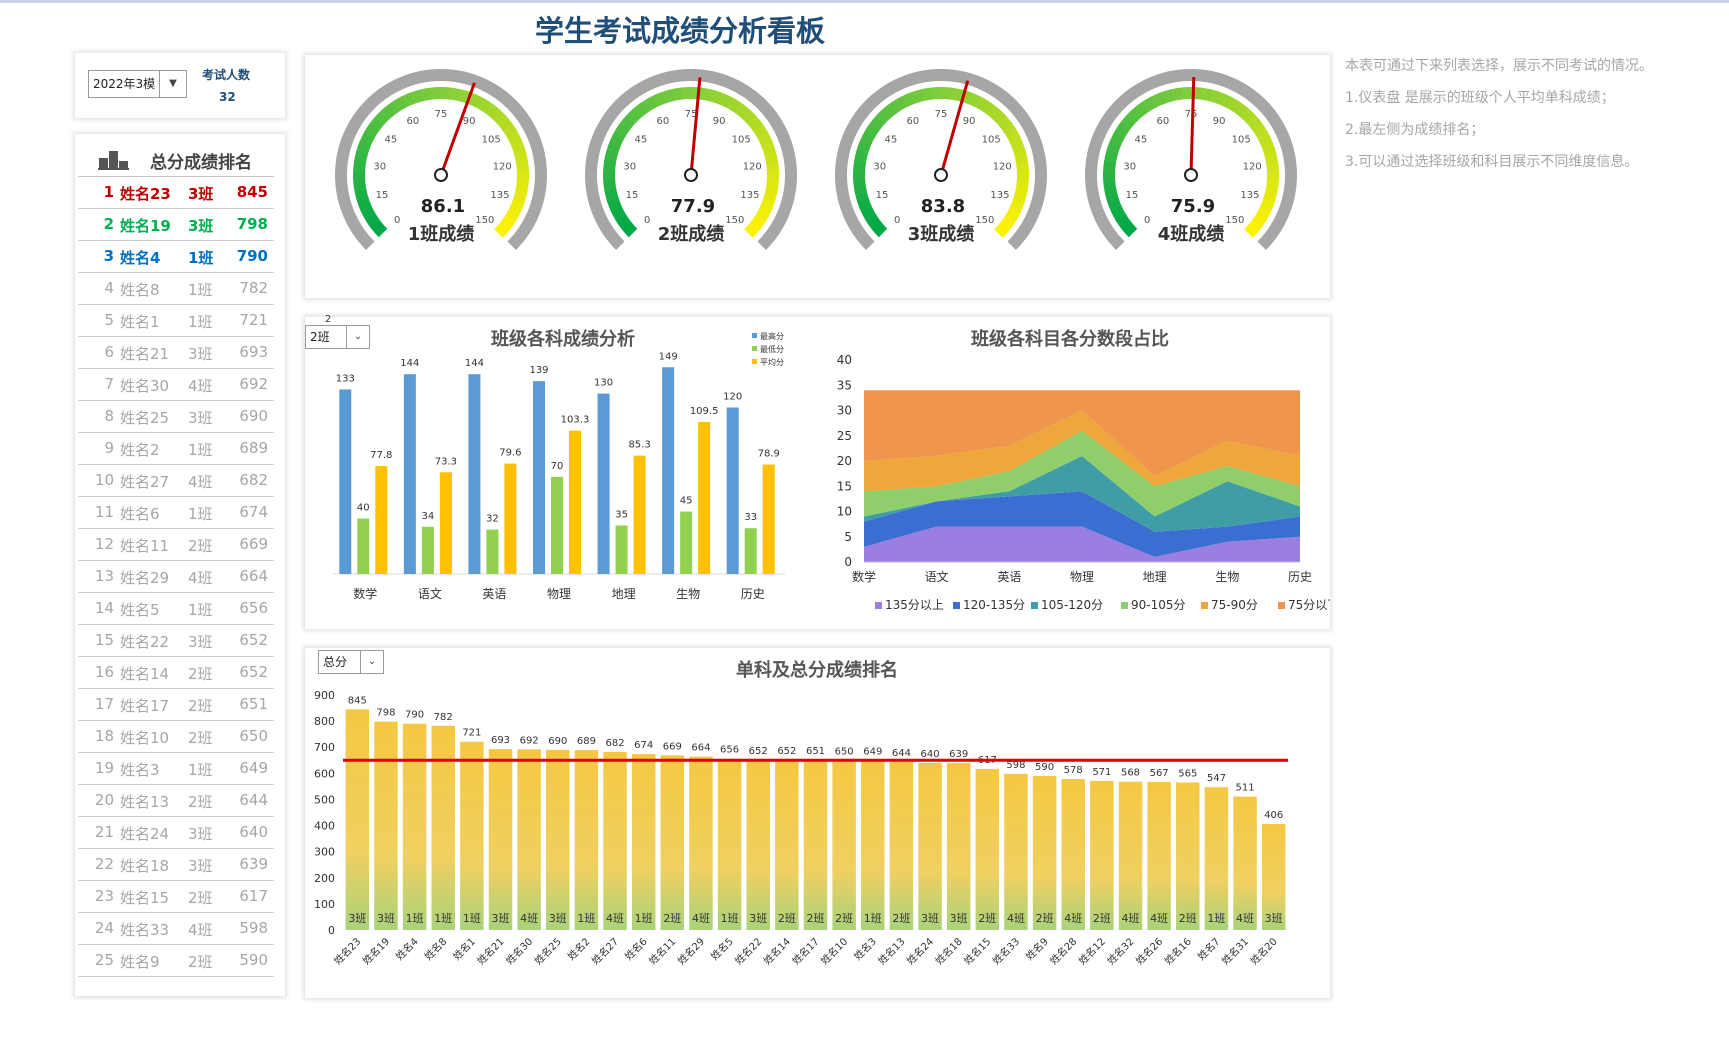 This screenshot has height=1041, width=1729. What do you see at coordinates (145, 706) in the screenshot?
I see `ranking-name: 姓名17` at bounding box center [145, 706].